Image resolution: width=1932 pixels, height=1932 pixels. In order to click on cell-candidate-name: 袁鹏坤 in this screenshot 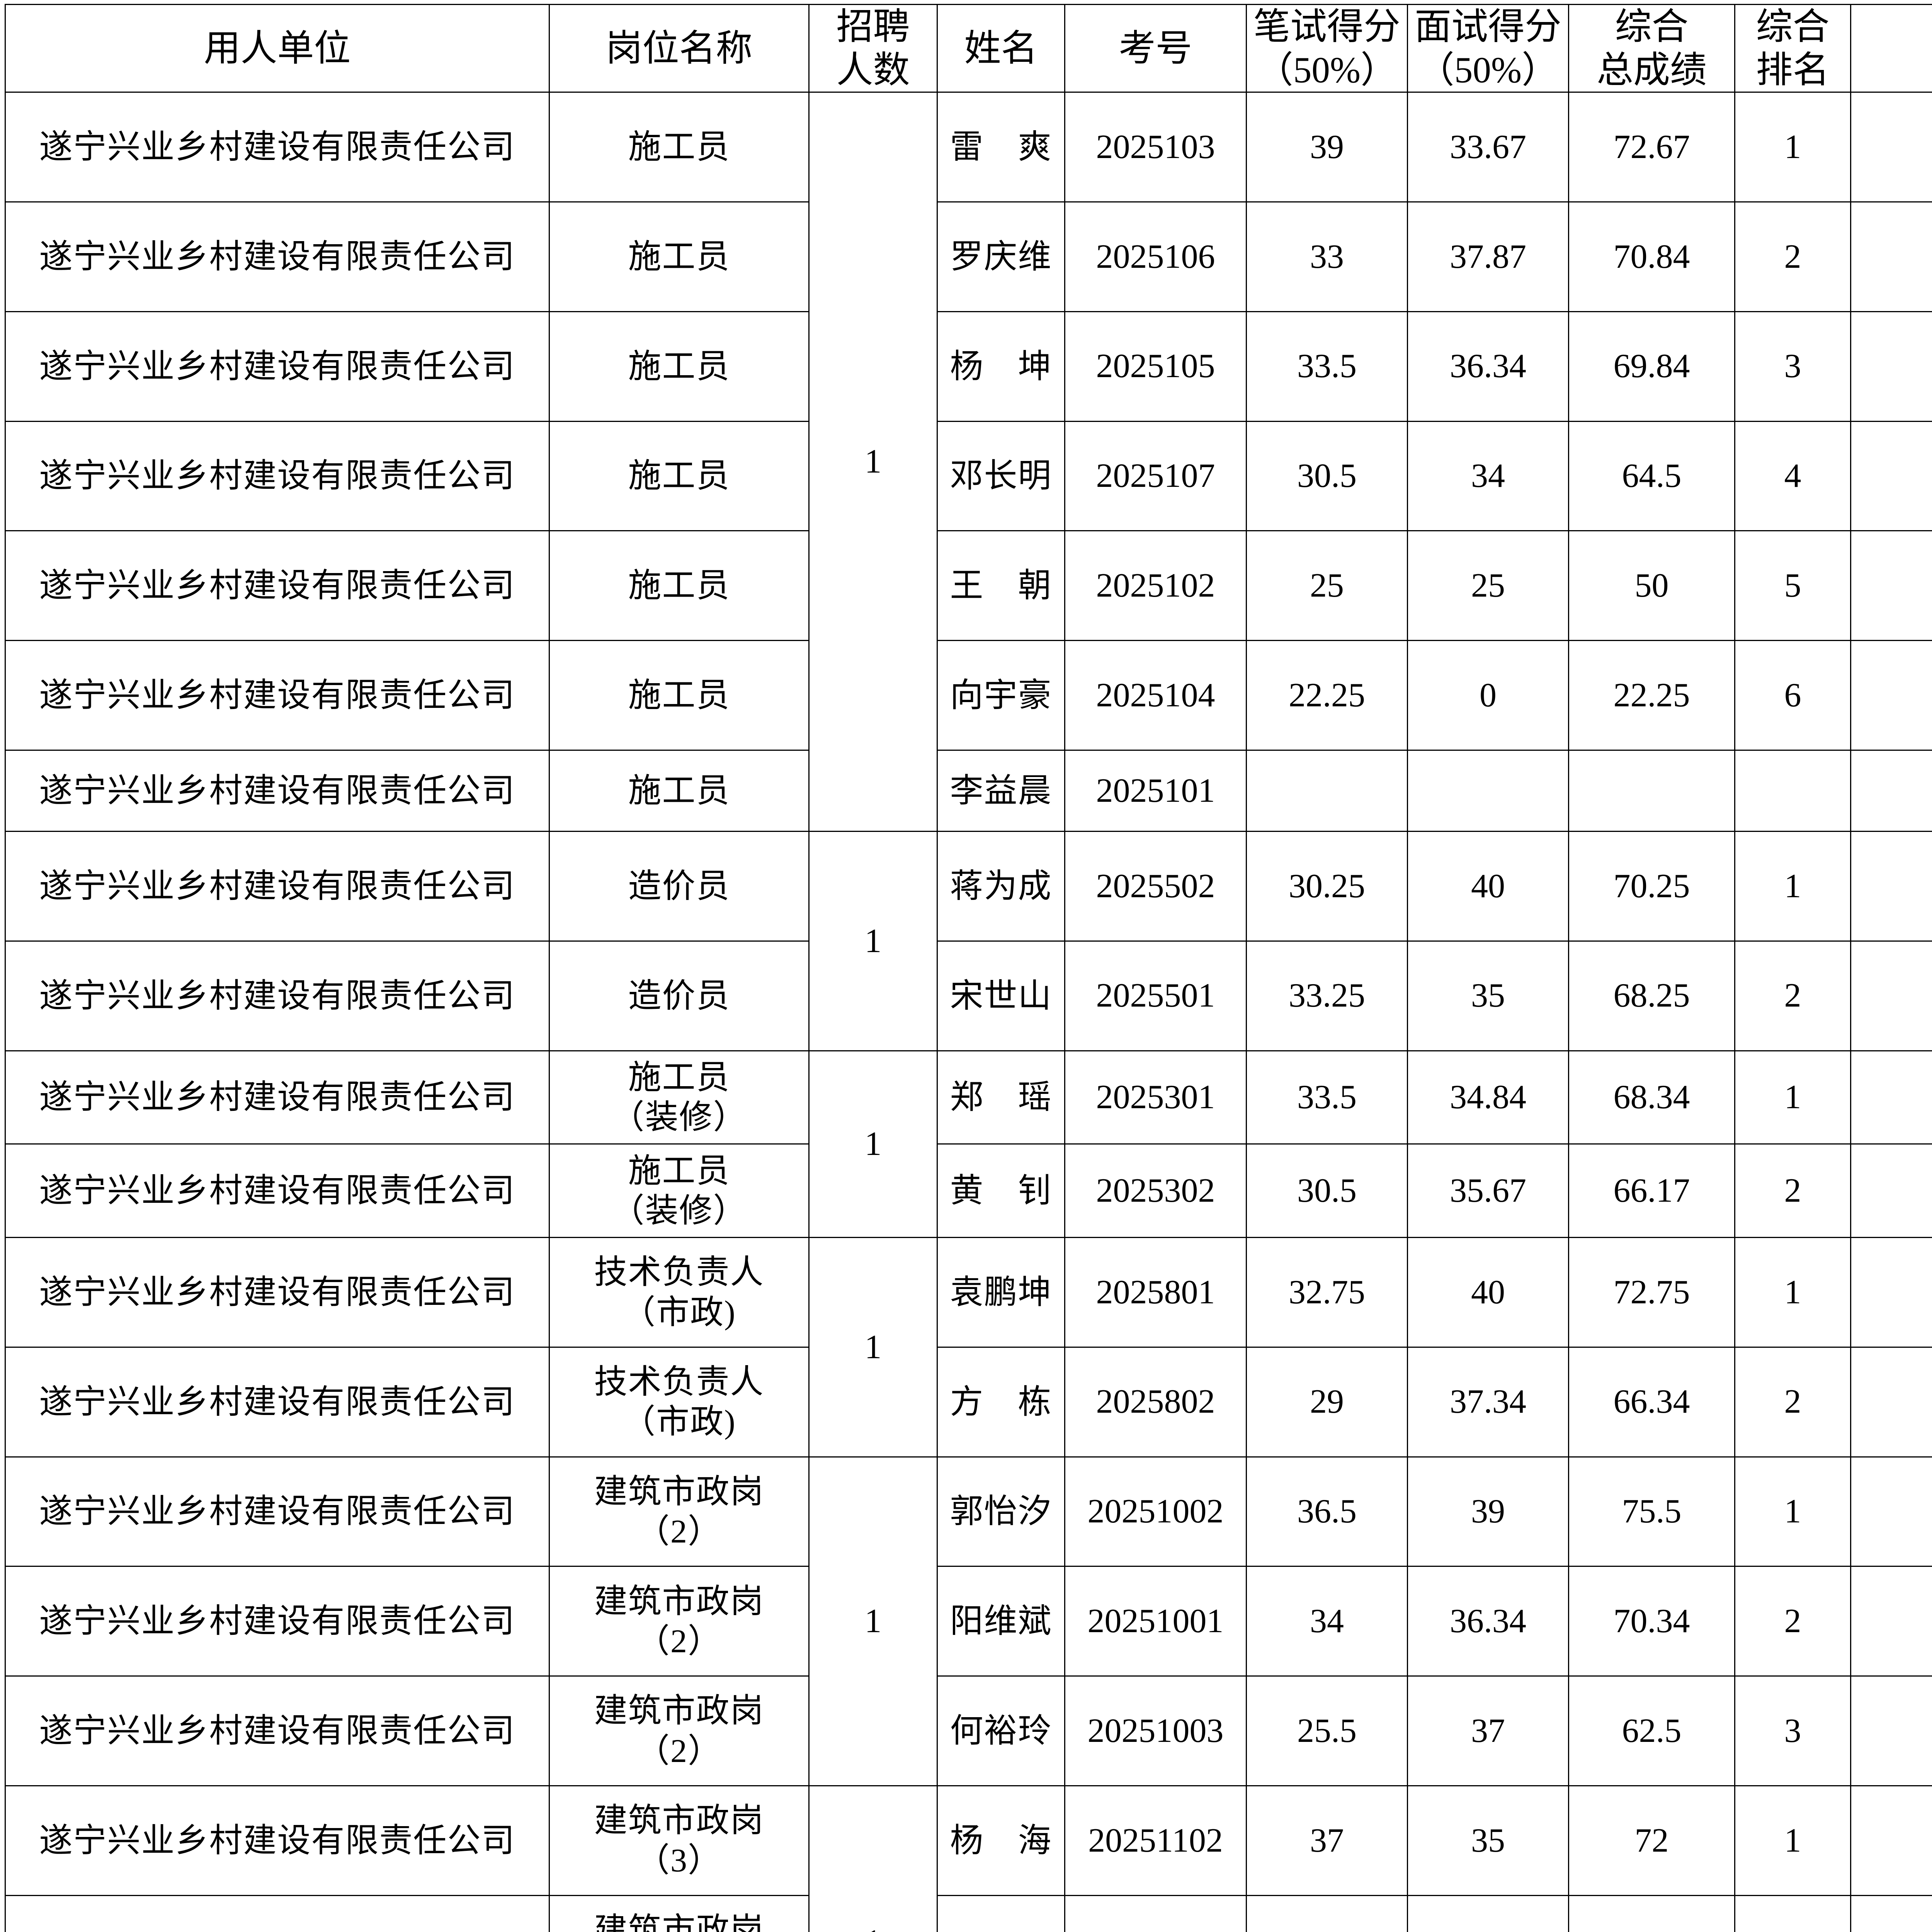, I will do `click(1001, 1292)`.